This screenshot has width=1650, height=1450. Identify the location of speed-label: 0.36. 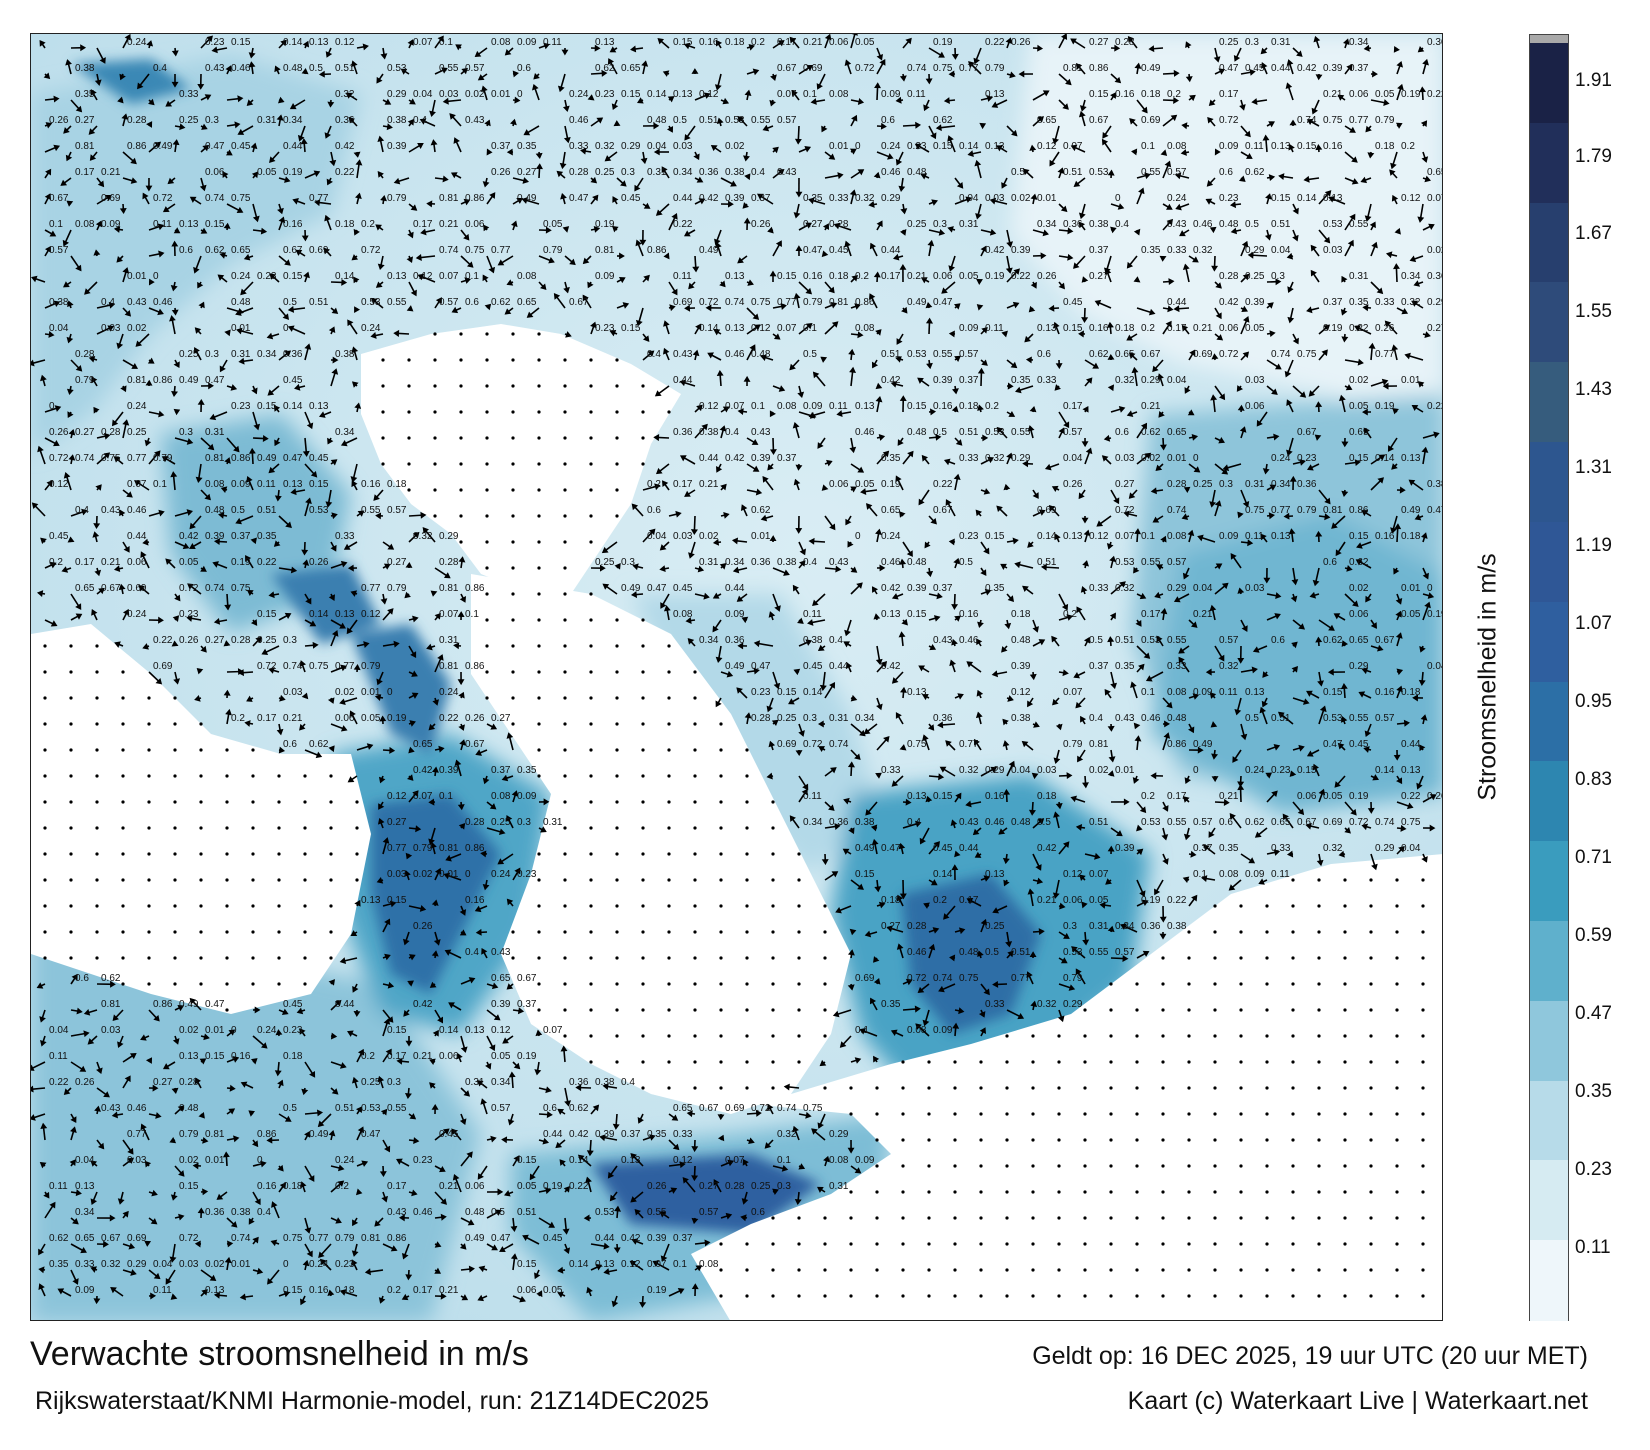
(293, 354).